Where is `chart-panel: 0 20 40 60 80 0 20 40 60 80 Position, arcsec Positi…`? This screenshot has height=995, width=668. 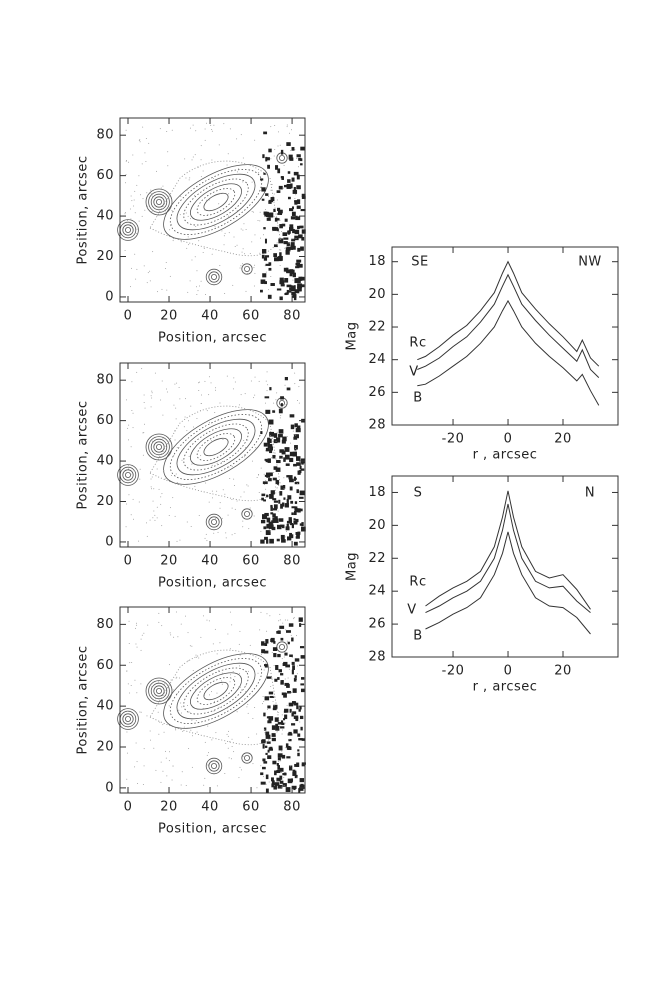
chart-panel: 0 20 40 60 80 0 20 40 60 80 Position, arcsec Positi… is located at coordinates (191, 721).